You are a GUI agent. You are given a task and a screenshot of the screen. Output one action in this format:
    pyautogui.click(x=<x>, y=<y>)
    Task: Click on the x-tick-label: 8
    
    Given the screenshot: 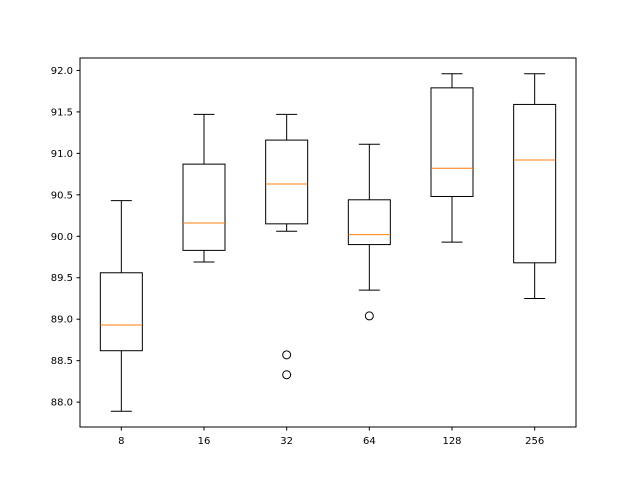 What is the action you would take?
    pyautogui.click(x=121, y=441)
    